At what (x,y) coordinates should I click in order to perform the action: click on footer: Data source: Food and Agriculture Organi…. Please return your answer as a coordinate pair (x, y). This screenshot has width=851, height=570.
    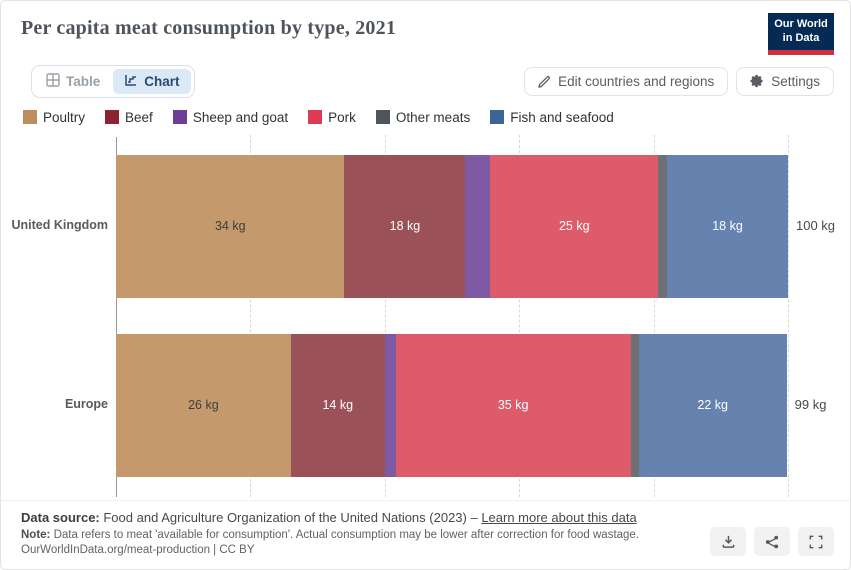
    Looking at the image, I should click on (425, 534).